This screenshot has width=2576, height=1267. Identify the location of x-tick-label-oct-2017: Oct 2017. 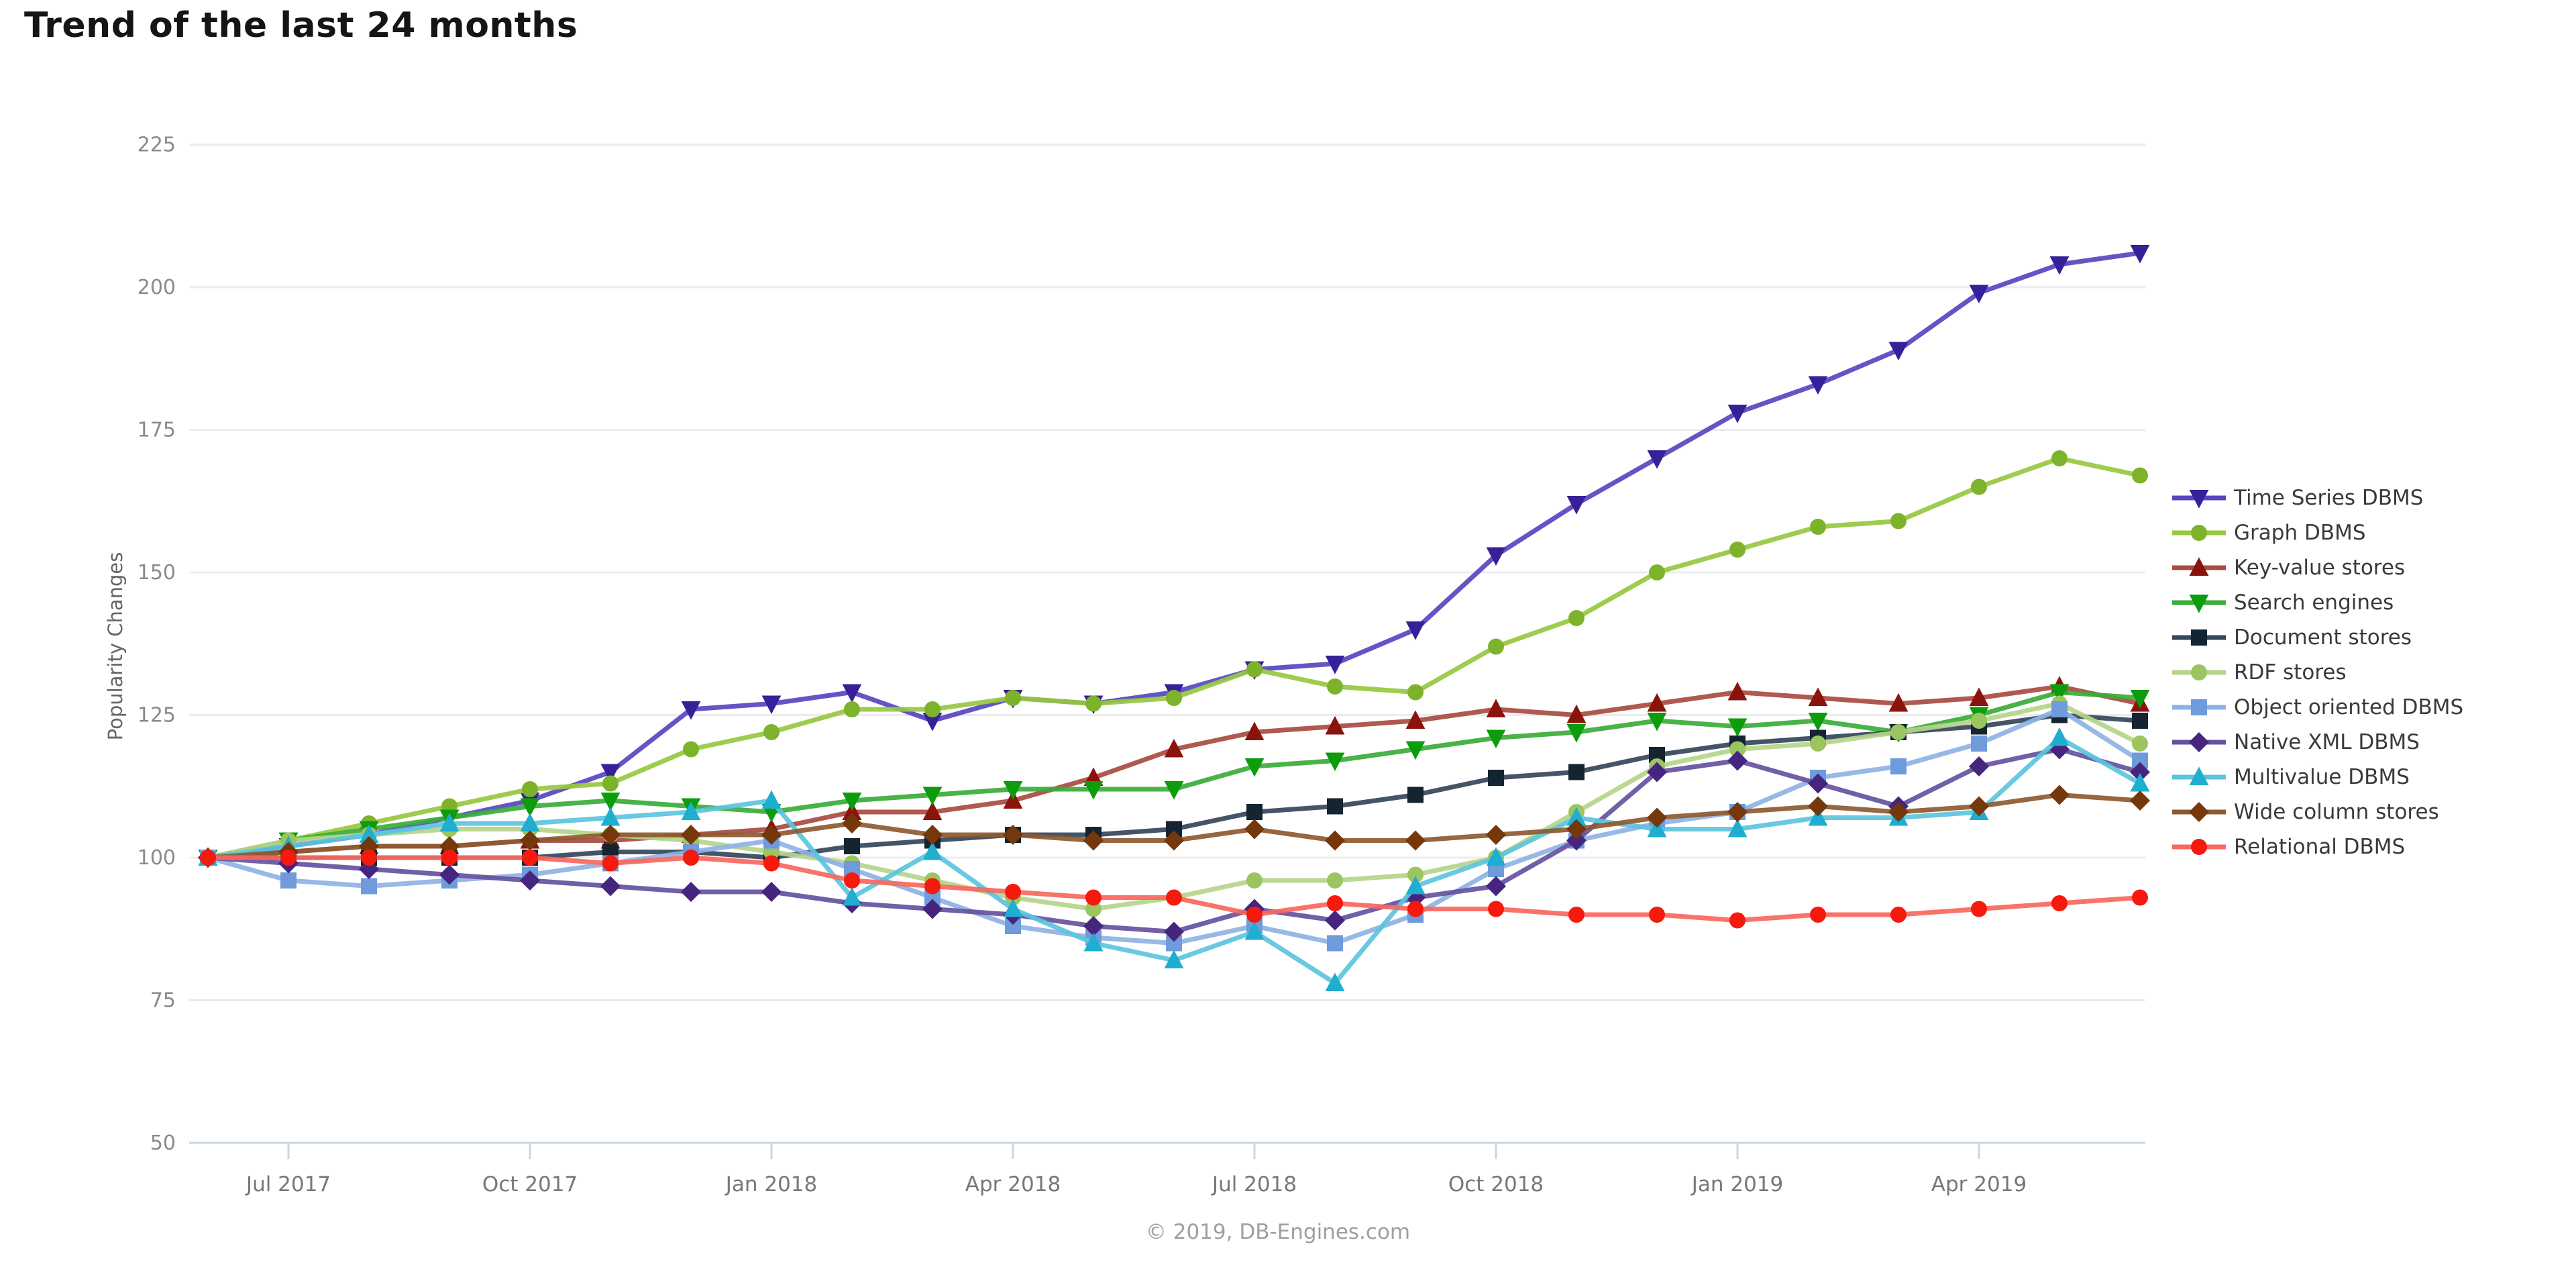
(530, 1184).